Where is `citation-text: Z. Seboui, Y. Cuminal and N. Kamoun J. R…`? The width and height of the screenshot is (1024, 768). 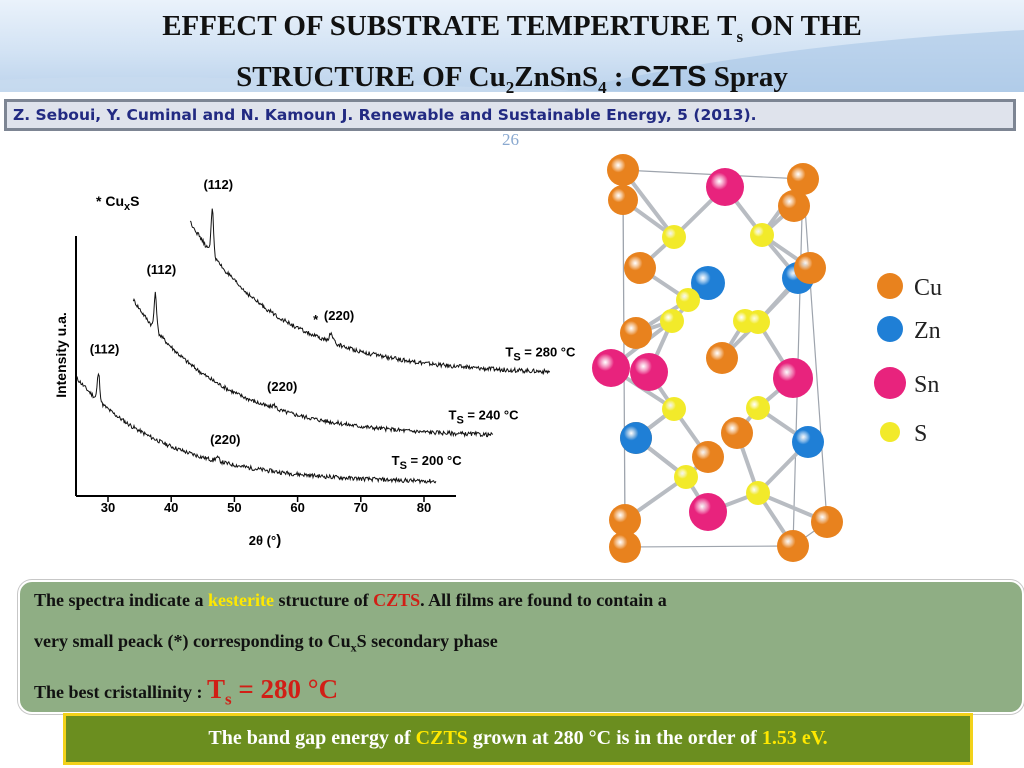 citation-text: Z. Seboui, Y. Cuminal and N. Kamoun J. R… is located at coordinates (385, 115).